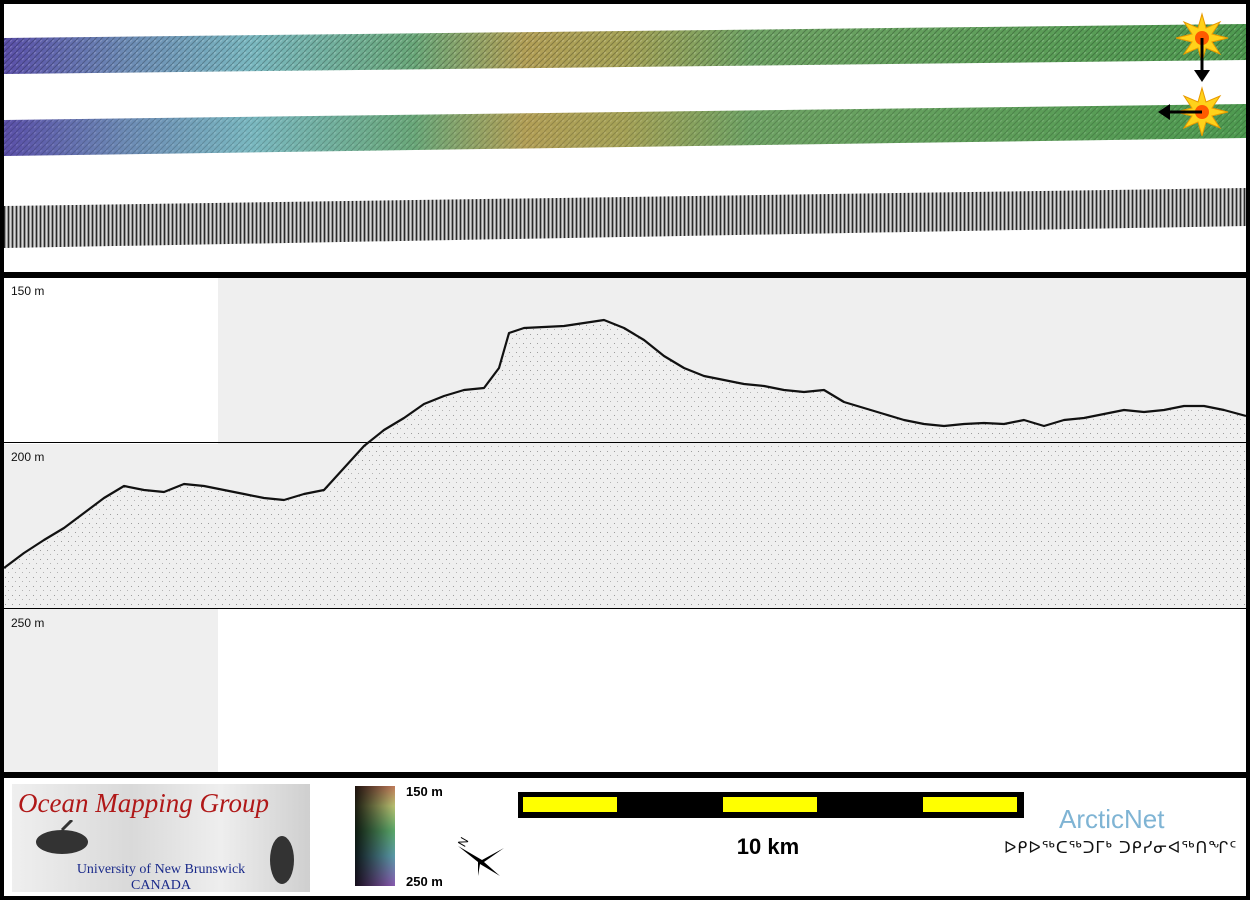 The width and height of the screenshot is (1250, 900). I want to click on arcticnet-syllabics: ᐅᑭᐅᖅᑕᖅᑐᒥᒃ ᑐᑭᓯᓂᐊᖅᑎᖏᑦ, so click(1121, 847).